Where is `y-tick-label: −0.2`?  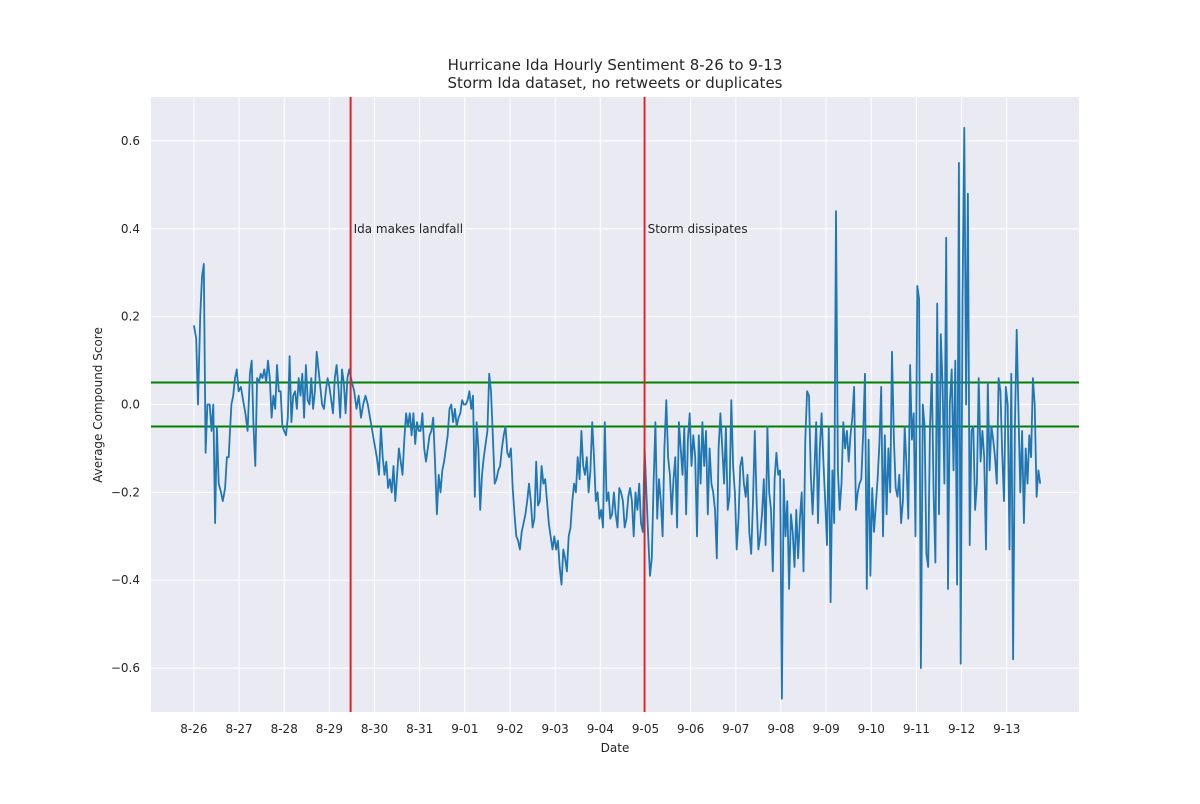 y-tick-label: −0.2 is located at coordinates (125, 492).